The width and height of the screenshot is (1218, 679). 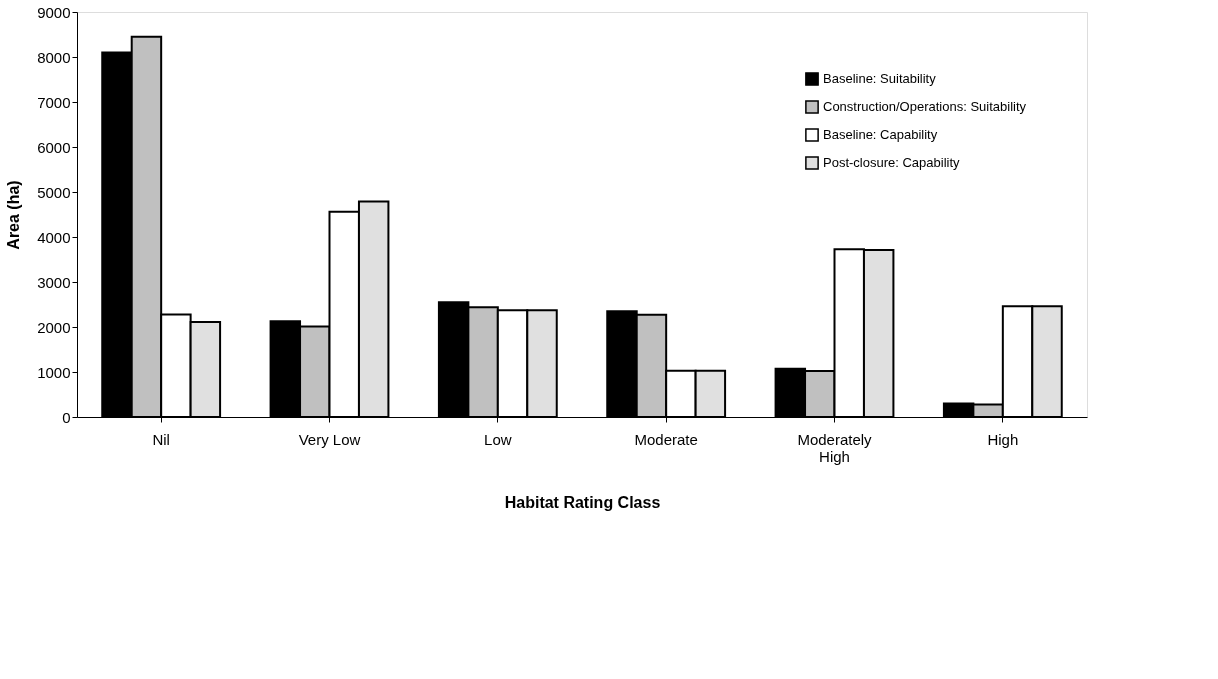 What do you see at coordinates (14, 215) in the screenshot?
I see `y-axis-title: Area (ha)` at bounding box center [14, 215].